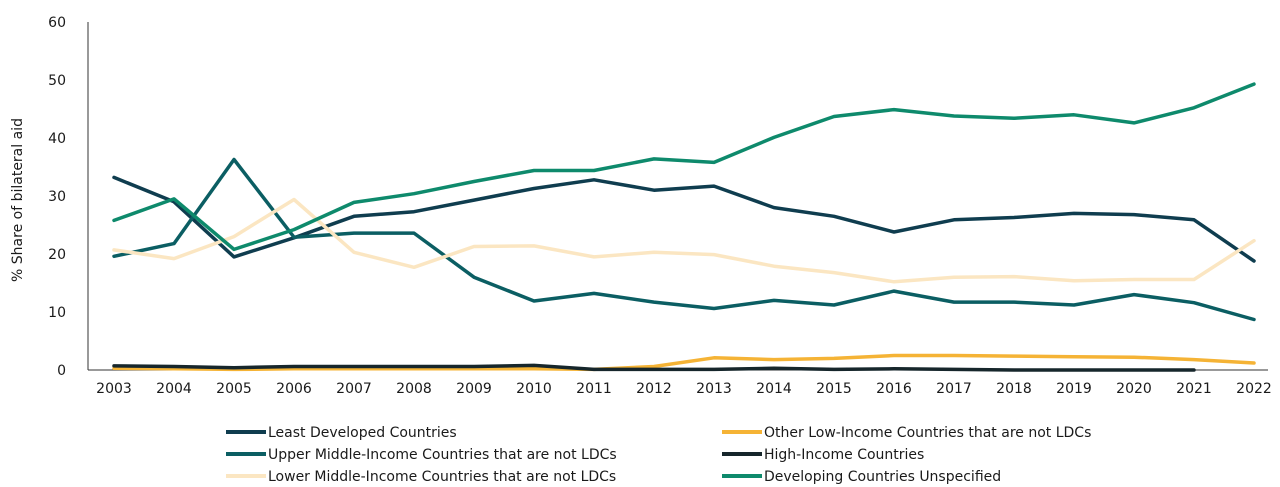 This screenshot has width=1280, height=487. I want to click on y-tick-label: 40, so click(57, 139).